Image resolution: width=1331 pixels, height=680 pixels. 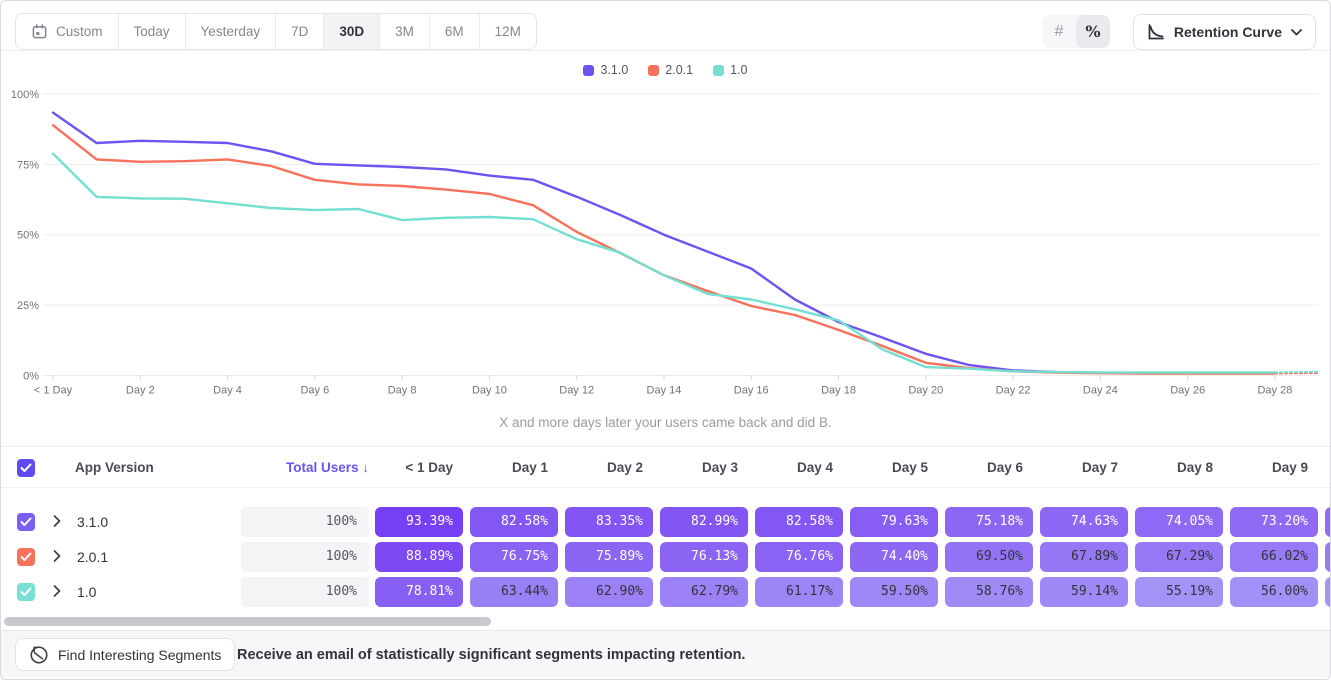 What do you see at coordinates (1274, 557) in the screenshot?
I see `retention-cell: 66.02%` at bounding box center [1274, 557].